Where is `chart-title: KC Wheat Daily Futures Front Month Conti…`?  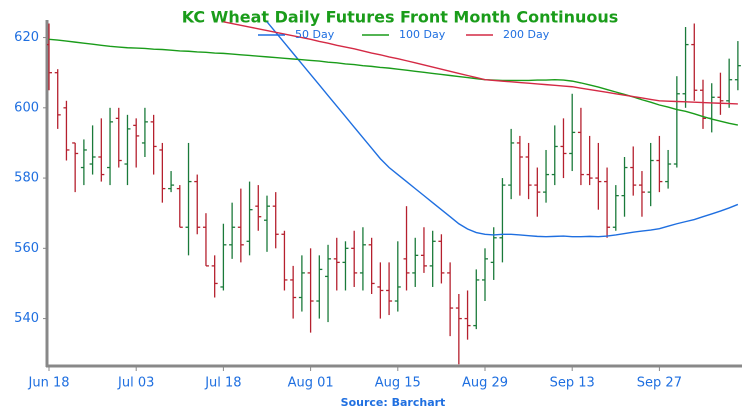
chart-title: KC Wheat Daily Futures Front Month Conti… is located at coordinates (400, 17).